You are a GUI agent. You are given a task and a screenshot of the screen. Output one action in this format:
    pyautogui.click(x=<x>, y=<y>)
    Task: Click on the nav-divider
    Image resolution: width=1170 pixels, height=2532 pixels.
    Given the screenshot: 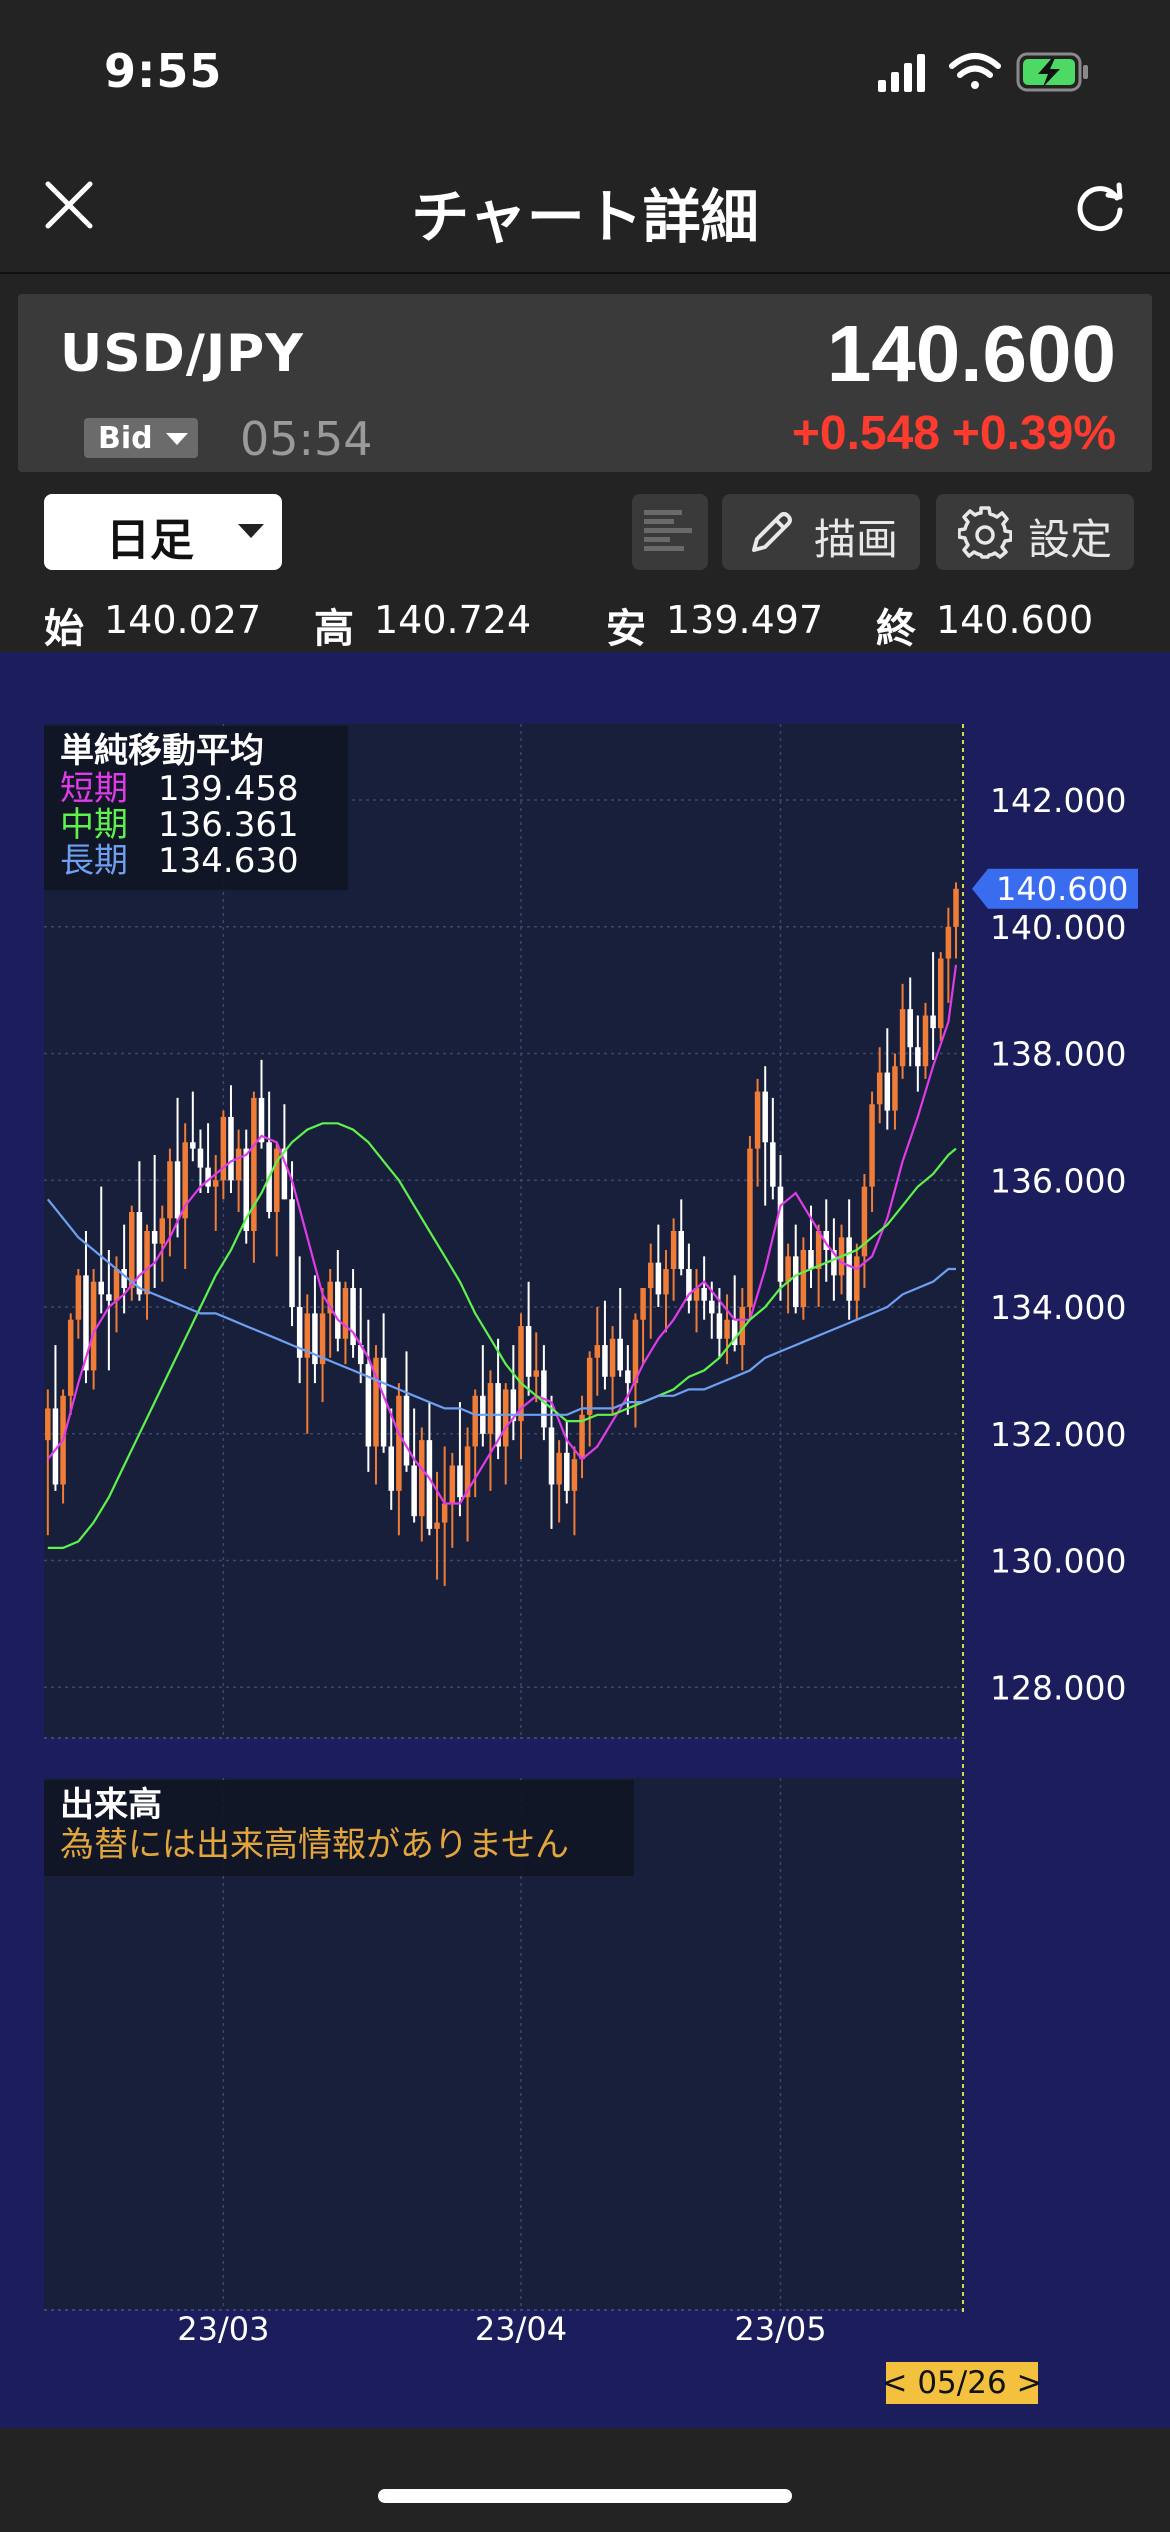 What is the action you would take?
    pyautogui.click(x=585, y=273)
    